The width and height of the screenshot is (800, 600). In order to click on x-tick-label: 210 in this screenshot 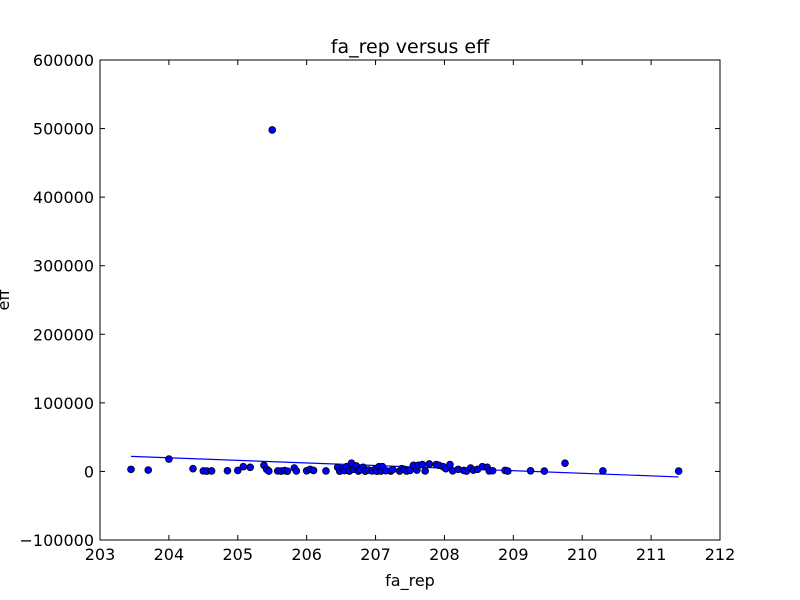, I will do `click(582, 554)`.